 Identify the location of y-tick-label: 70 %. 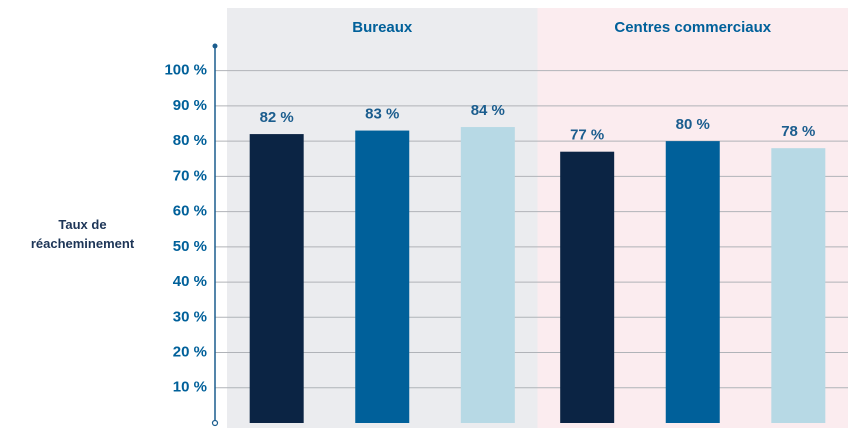
(190, 175).